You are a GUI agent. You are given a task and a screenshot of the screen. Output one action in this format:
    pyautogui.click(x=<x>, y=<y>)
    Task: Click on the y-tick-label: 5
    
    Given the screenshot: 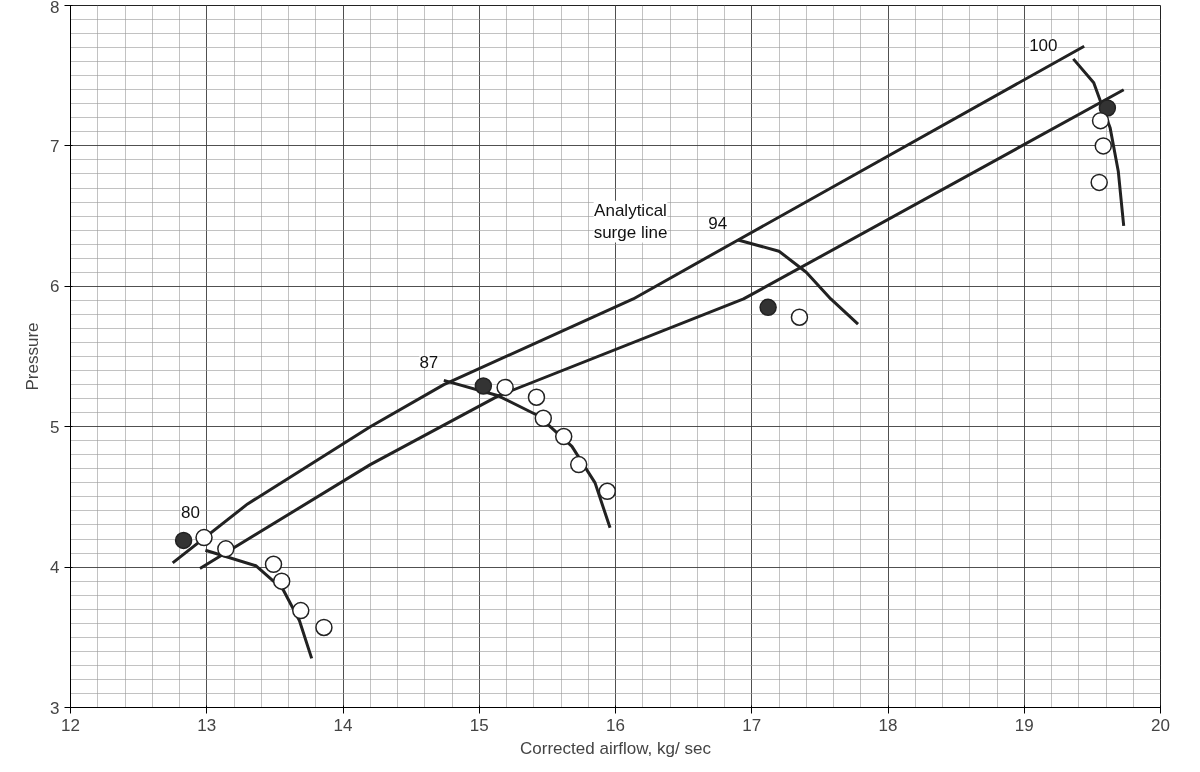 What is the action you would take?
    pyautogui.click(x=55, y=427)
    